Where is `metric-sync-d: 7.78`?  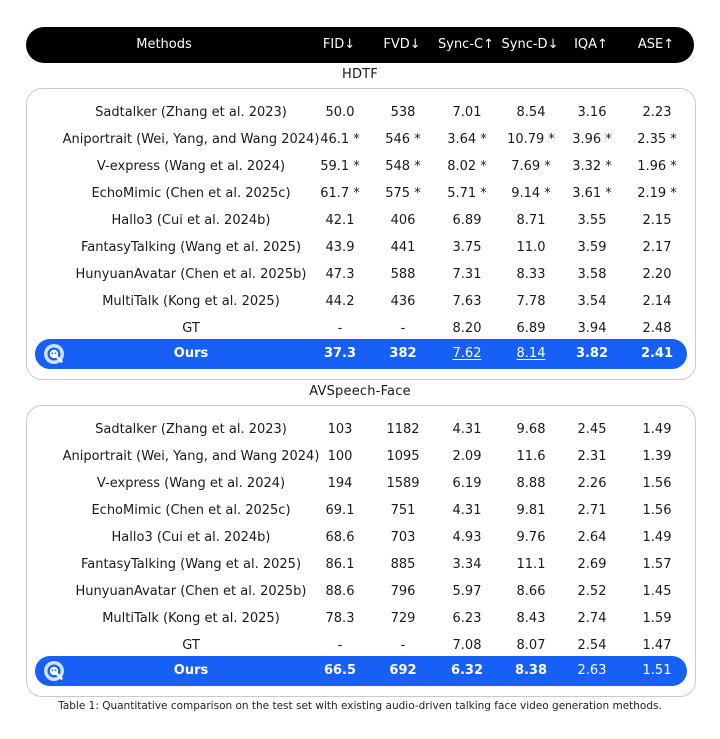 metric-sync-d: 7.78 is located at coordinates (531, 301).